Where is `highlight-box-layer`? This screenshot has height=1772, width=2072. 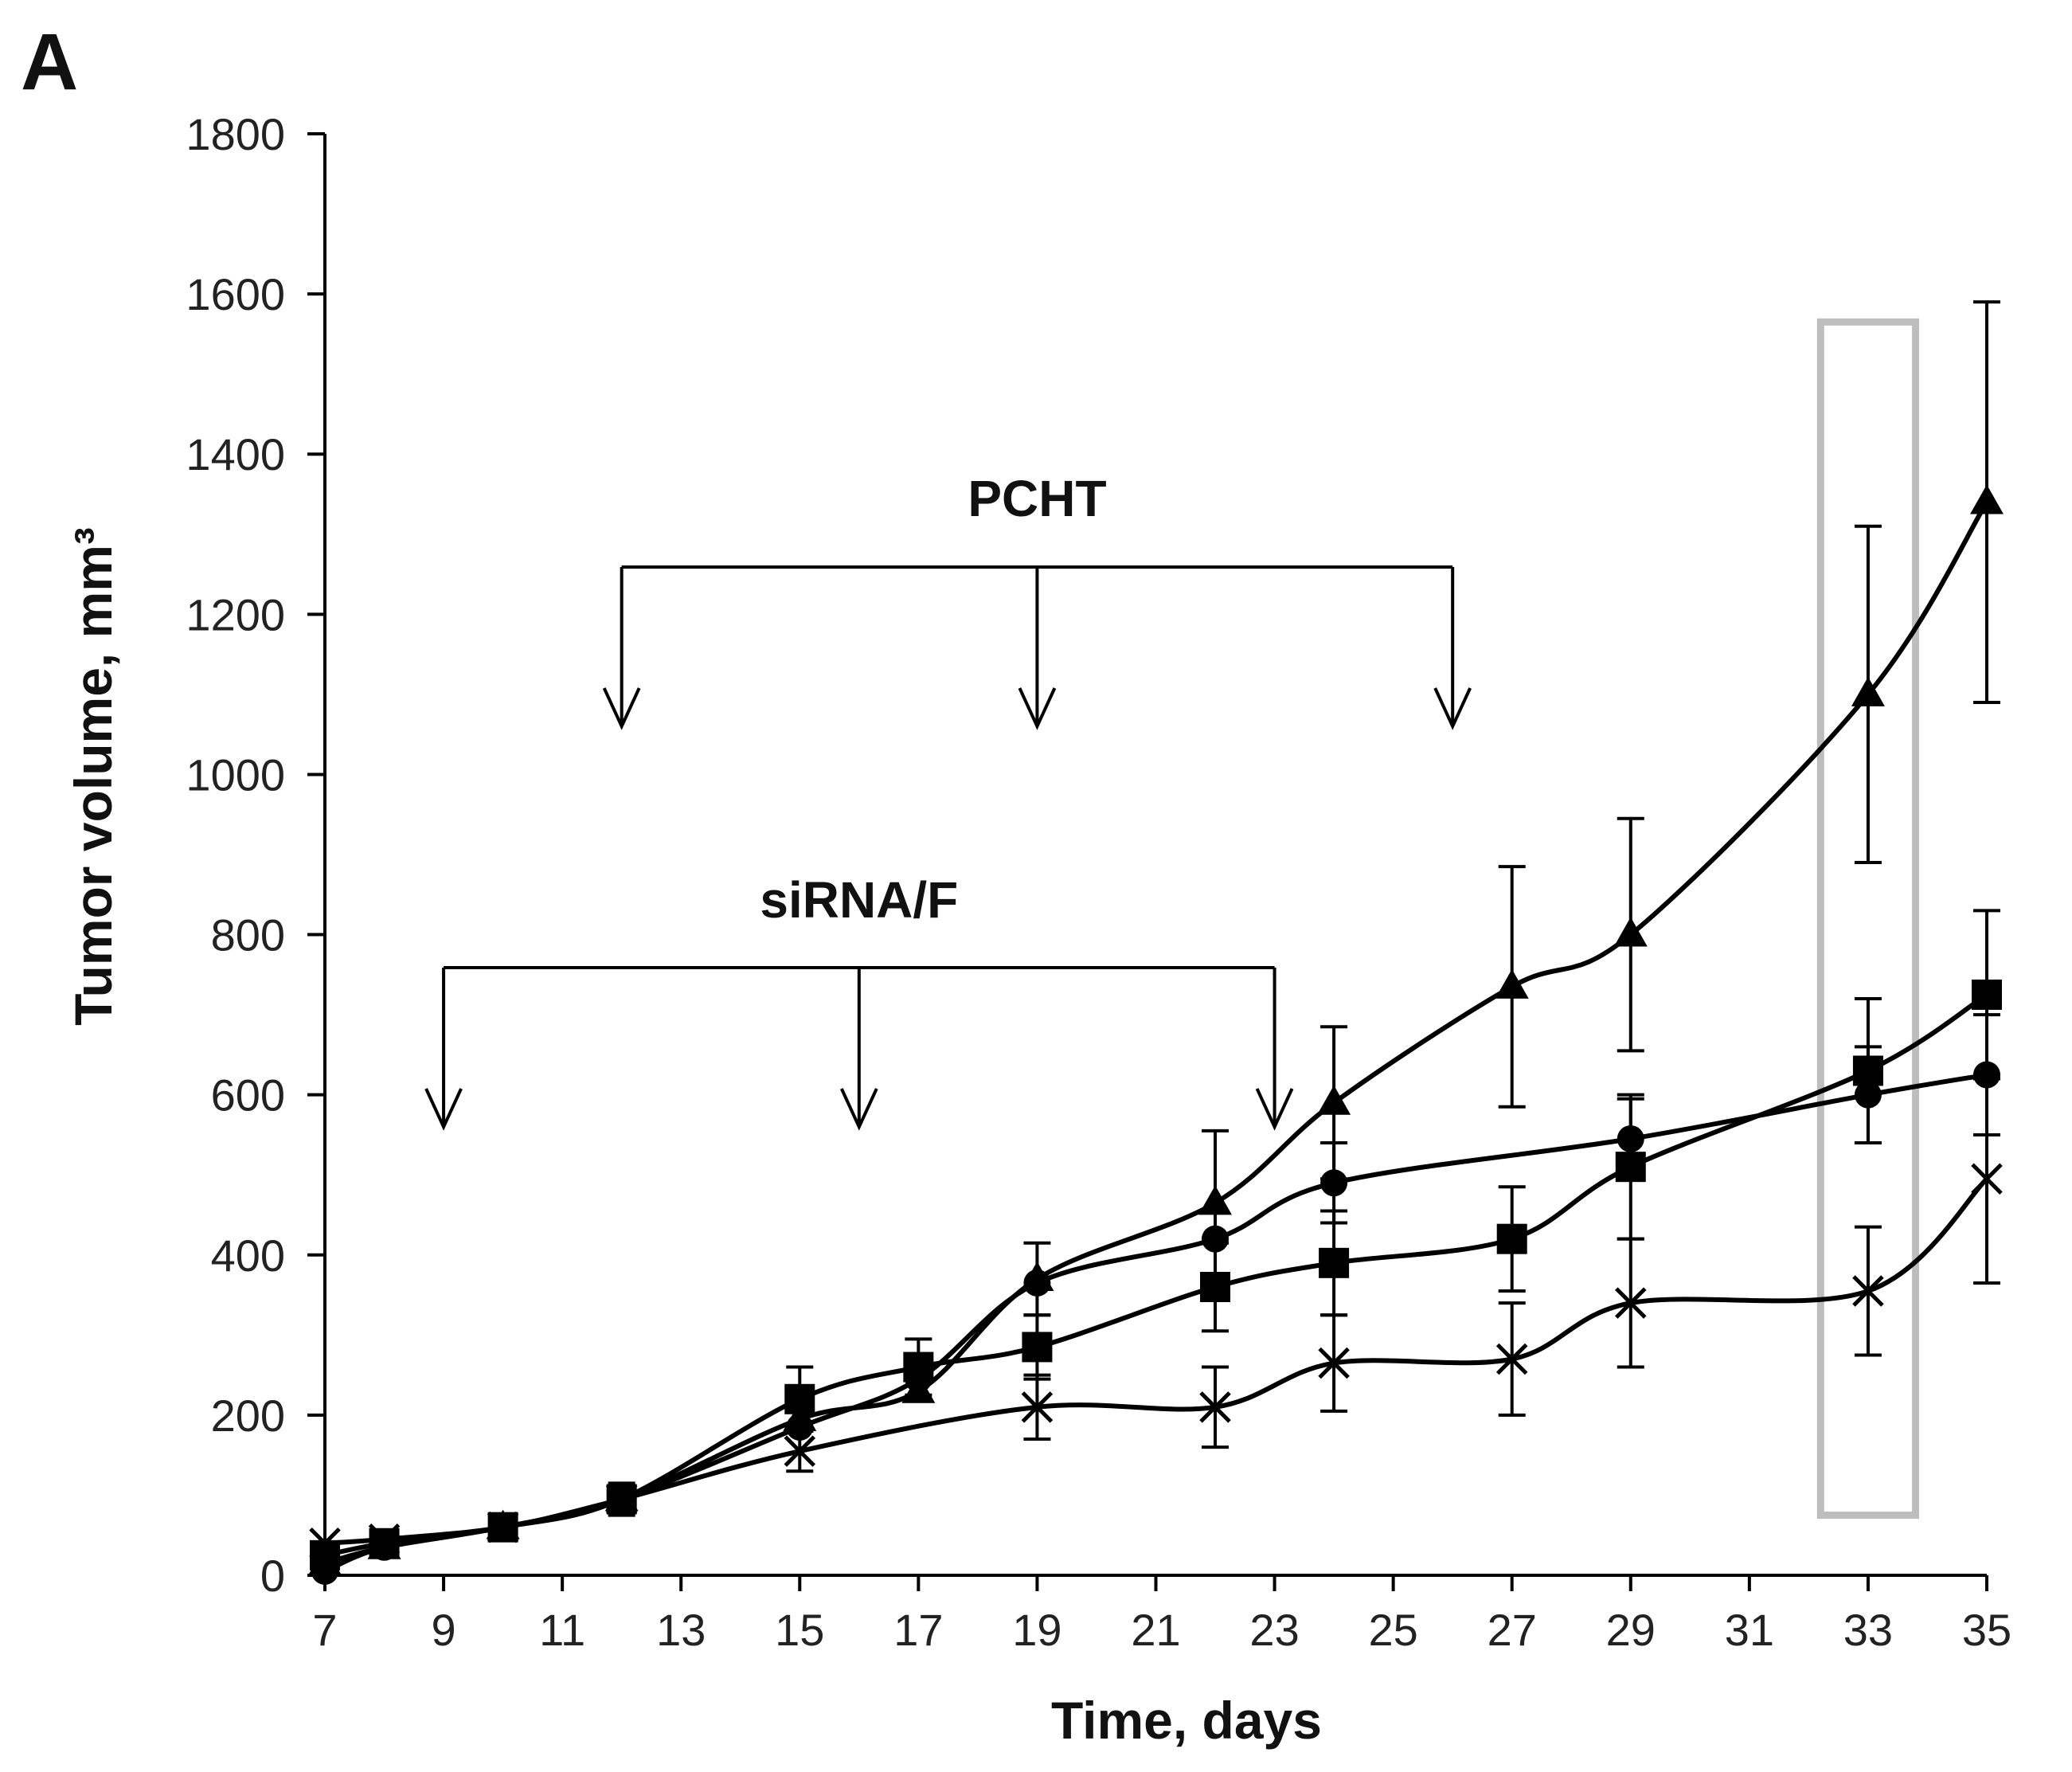
highlight-box-layer is located at coordinates (1868, 919).